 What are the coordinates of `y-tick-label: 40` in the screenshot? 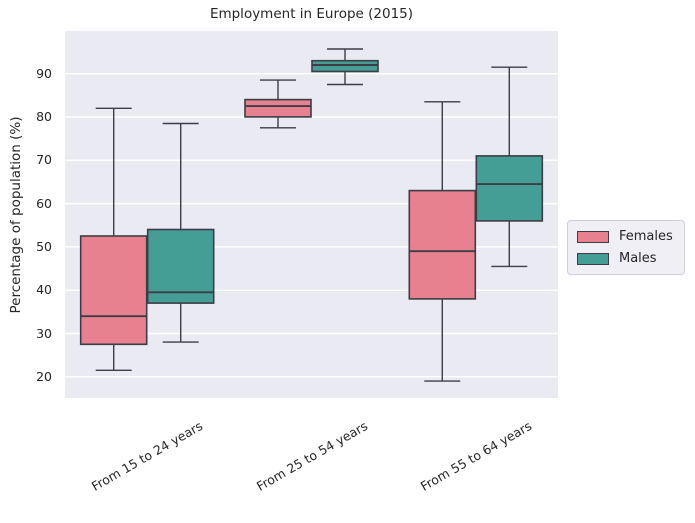 It's located at (44, 290).